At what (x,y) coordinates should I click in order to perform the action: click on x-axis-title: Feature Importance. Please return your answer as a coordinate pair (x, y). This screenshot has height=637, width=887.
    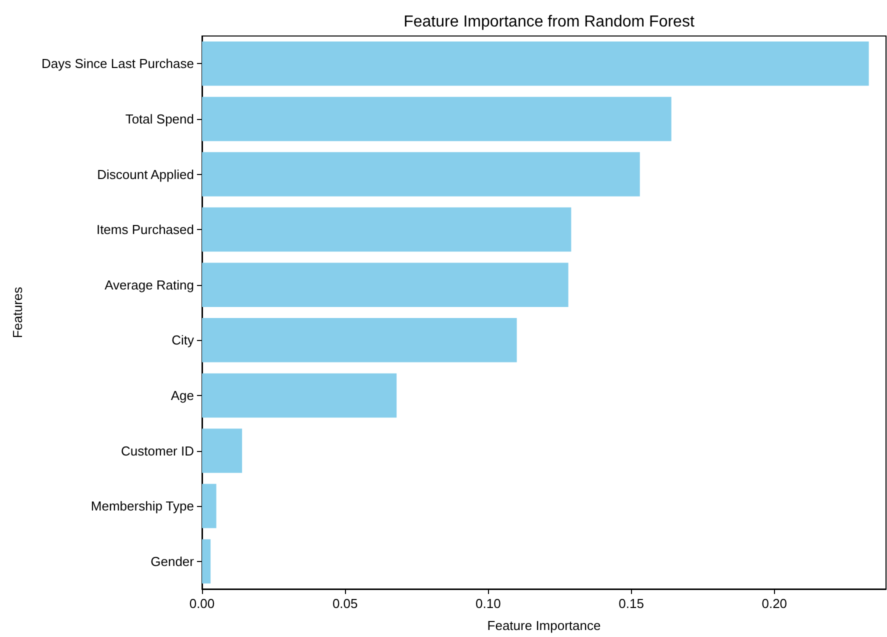
    Looking at the image, I should click on (544, 625).